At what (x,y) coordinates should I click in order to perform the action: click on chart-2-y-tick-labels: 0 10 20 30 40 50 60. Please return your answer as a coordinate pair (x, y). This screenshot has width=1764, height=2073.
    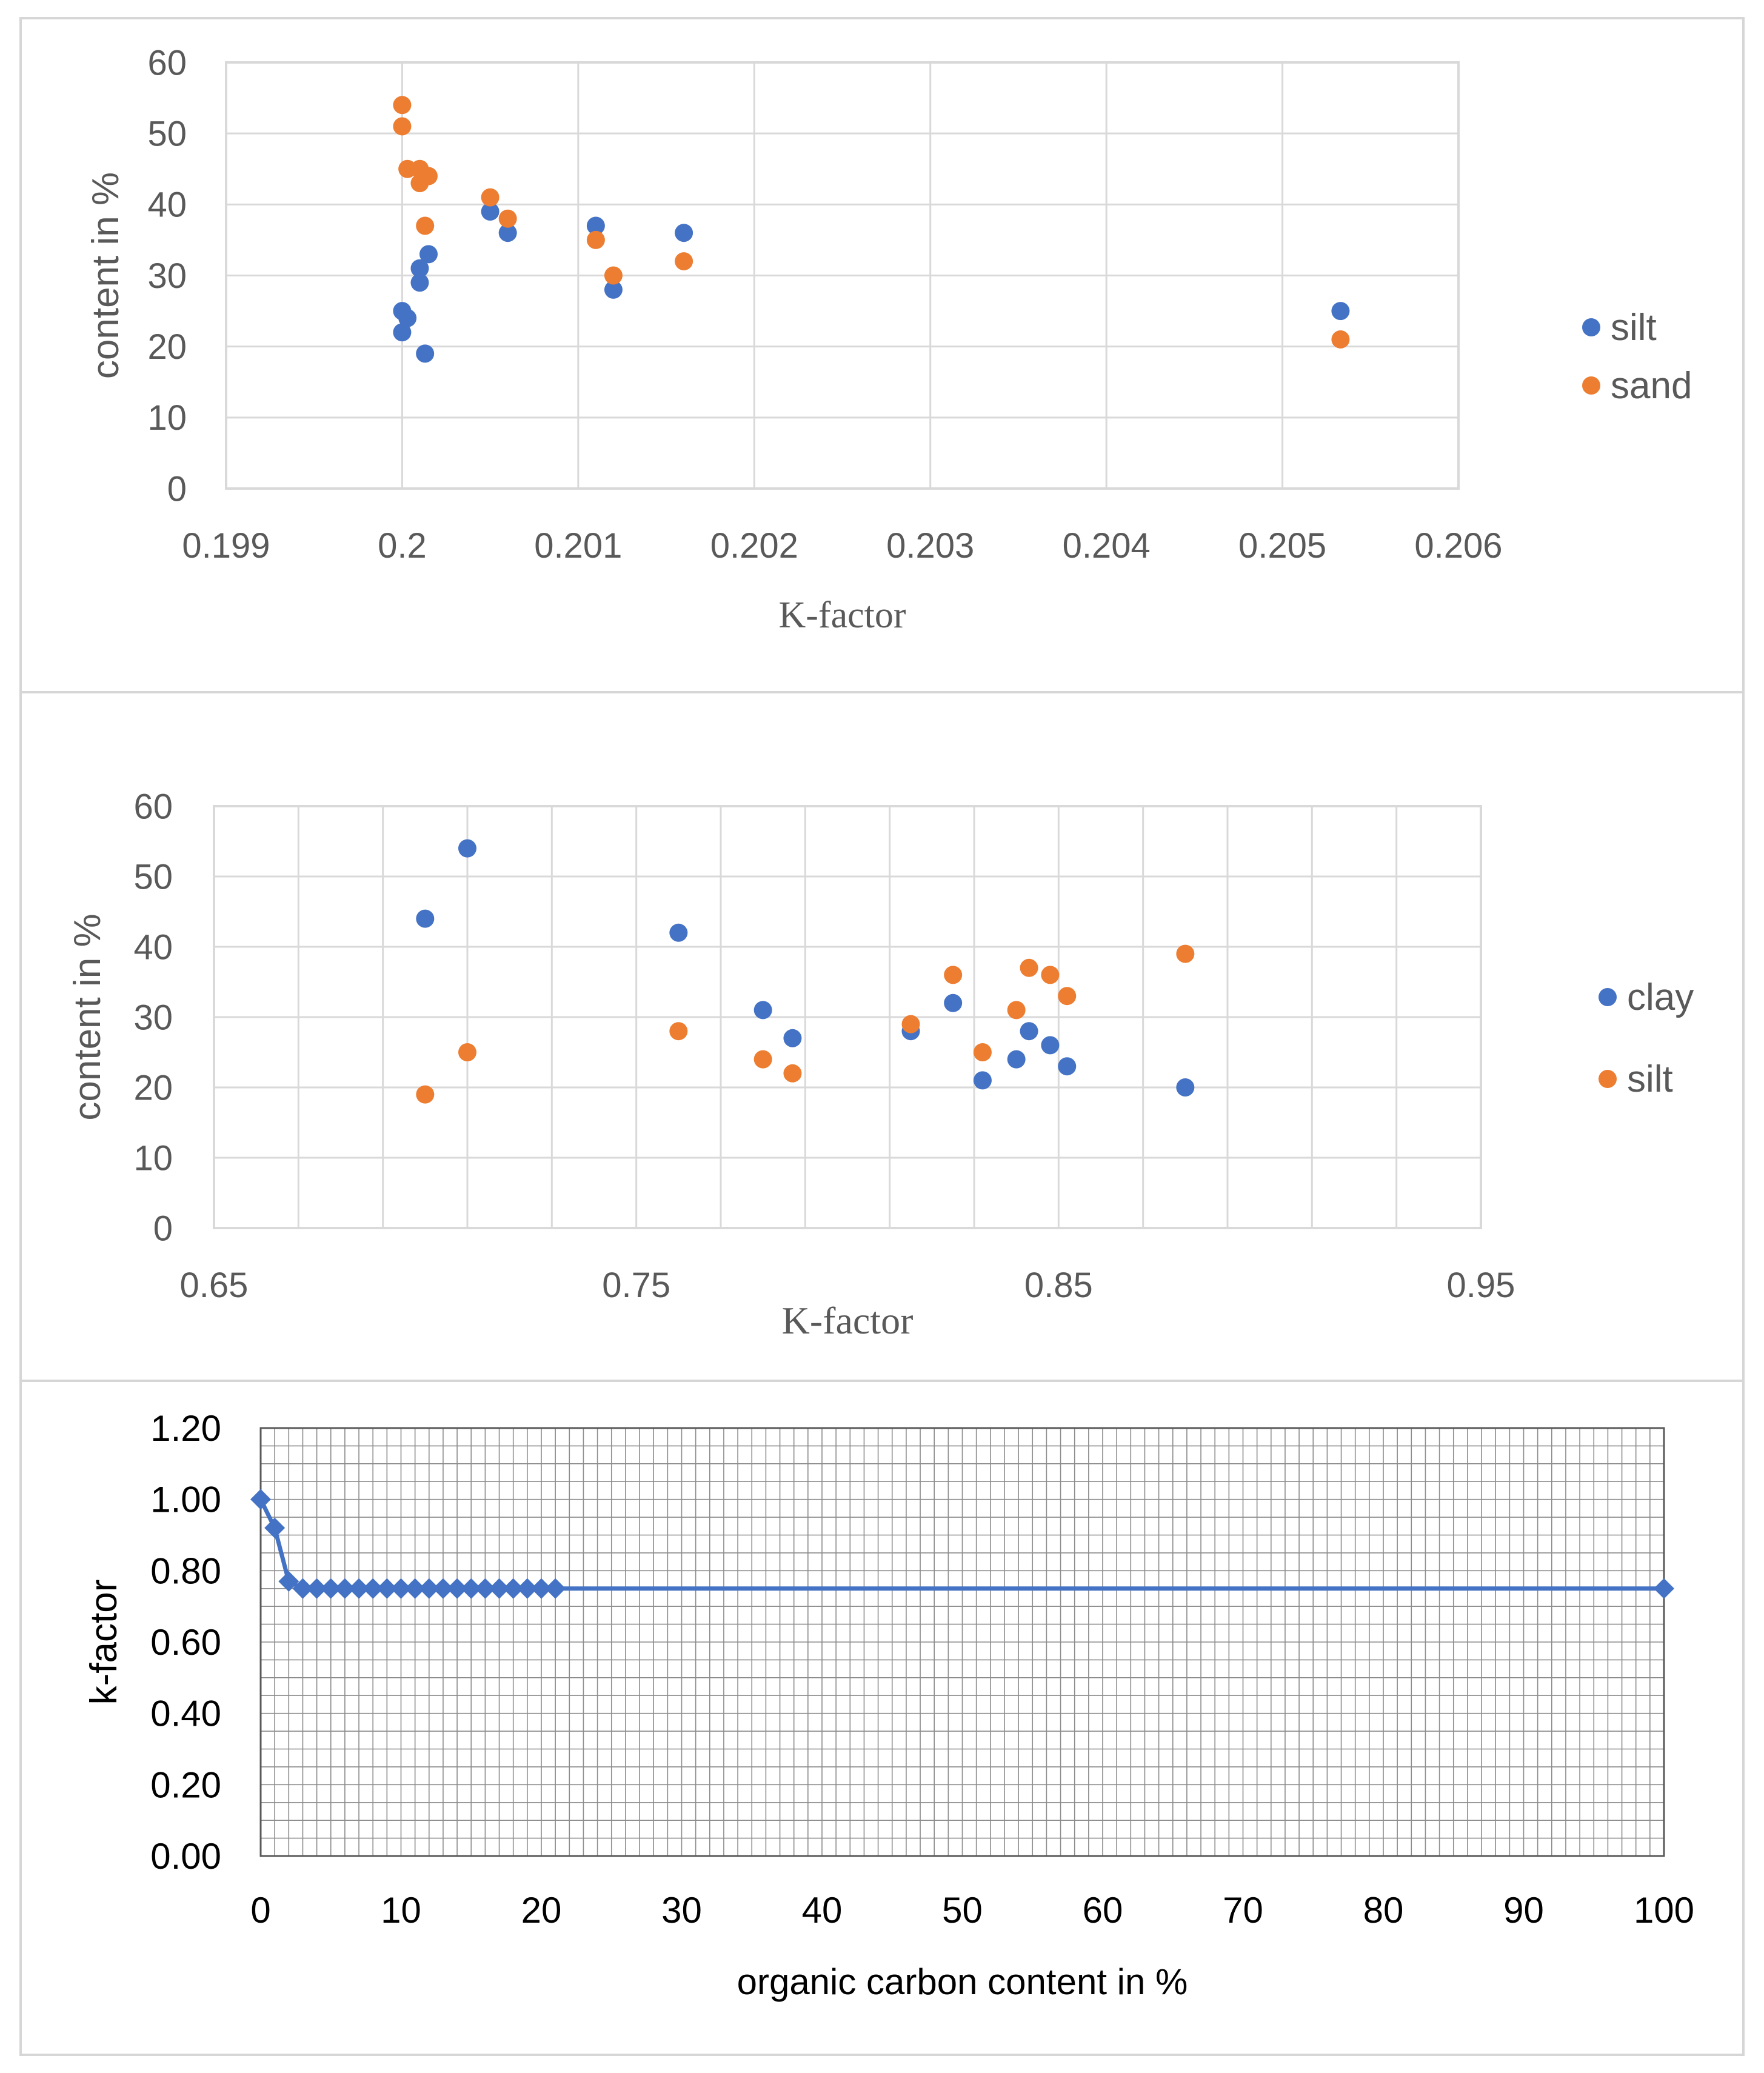
    Looking at the image, I should click on (153, 1017).